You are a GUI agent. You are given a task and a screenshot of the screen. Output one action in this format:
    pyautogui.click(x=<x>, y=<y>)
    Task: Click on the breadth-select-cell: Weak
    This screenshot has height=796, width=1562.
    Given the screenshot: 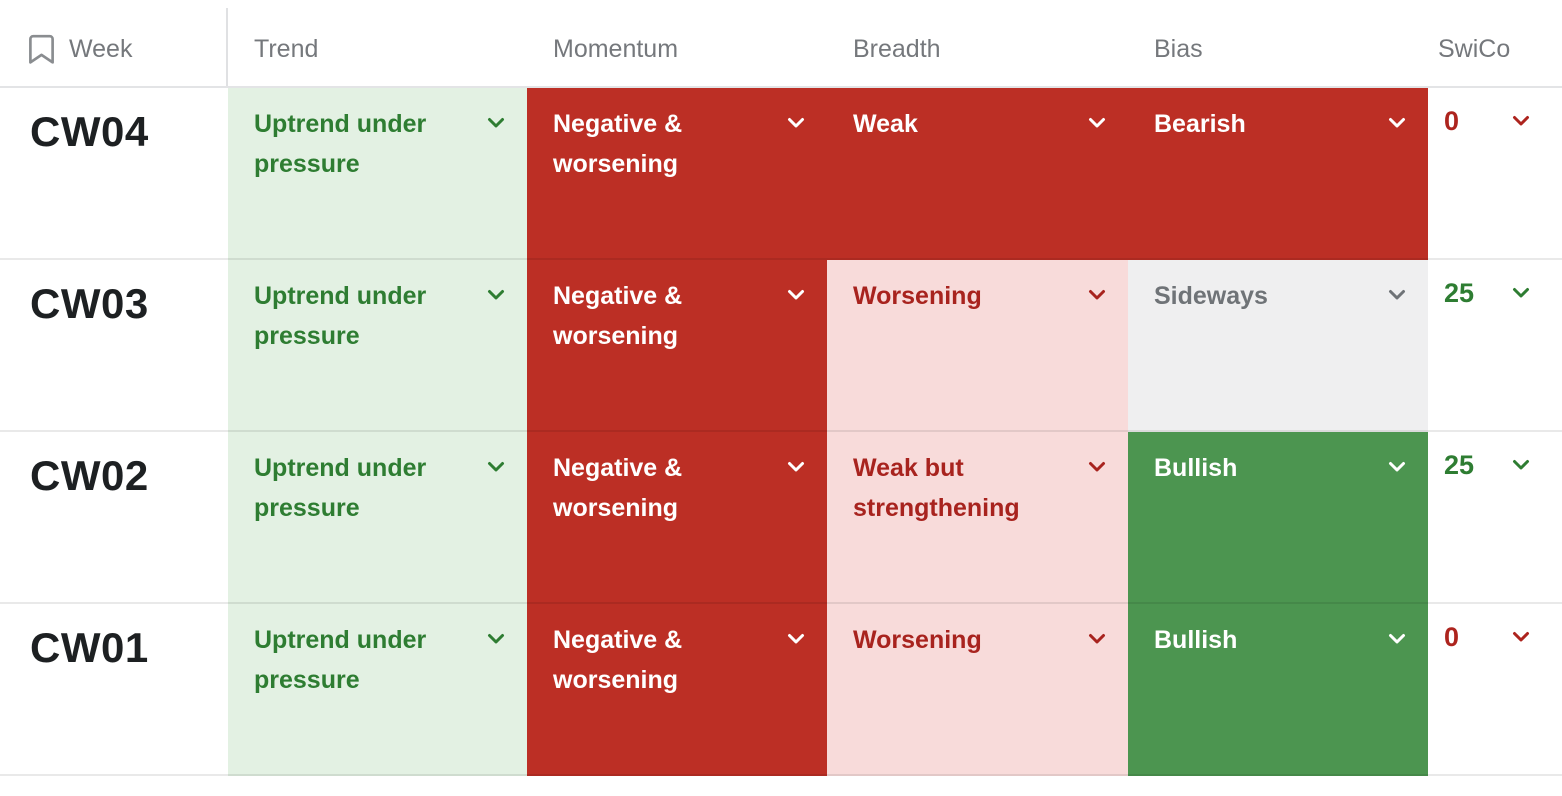 What is the action you would take?
    pyautogui.click(x=977, y=174)
    